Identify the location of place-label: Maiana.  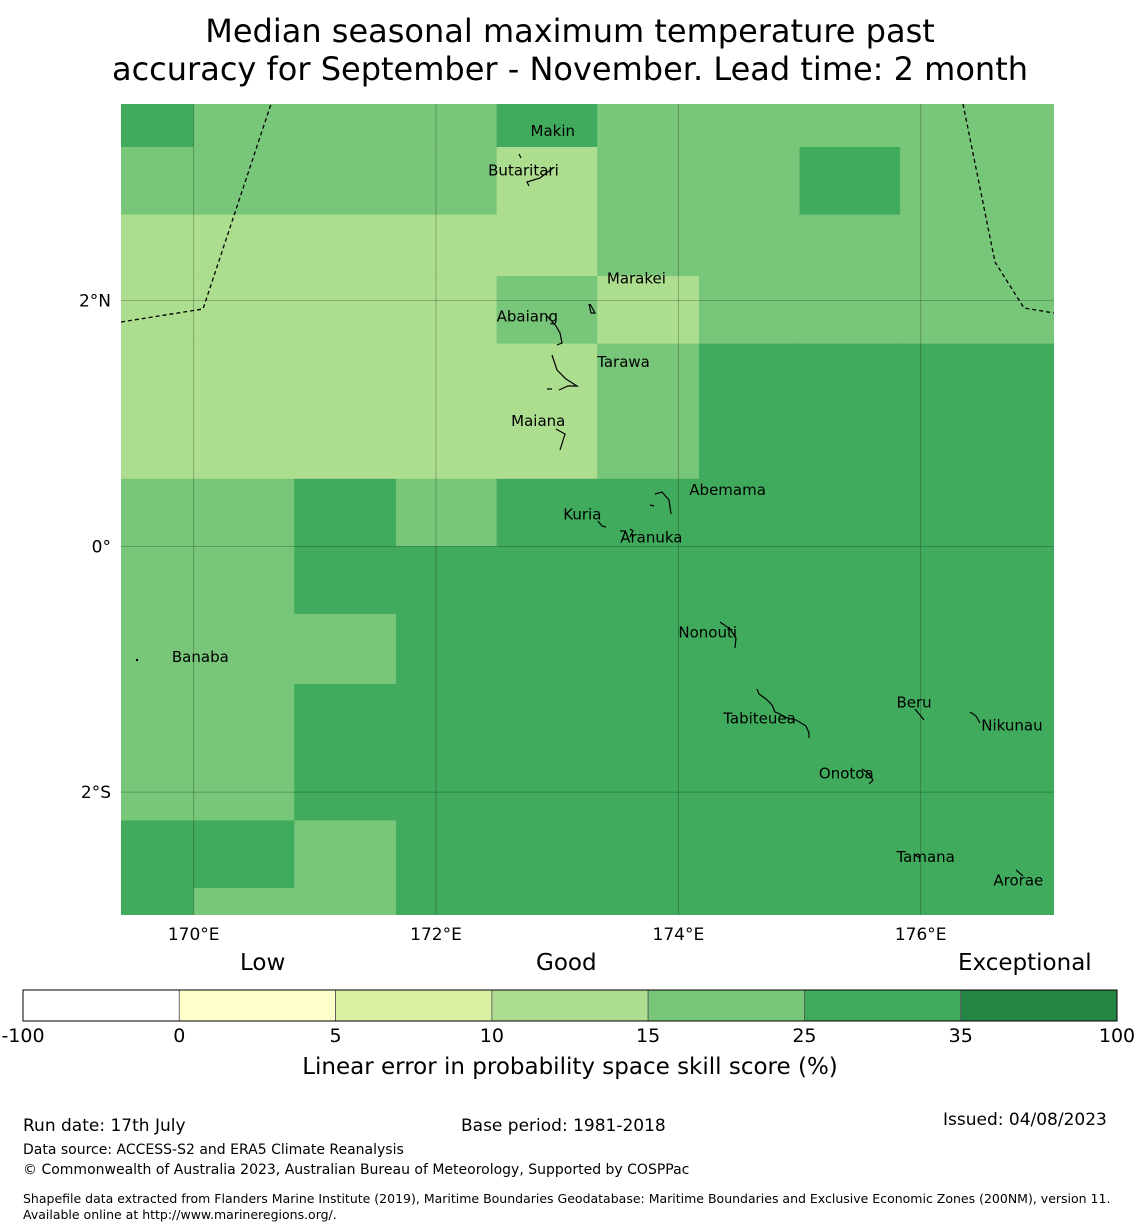
(538, 421).